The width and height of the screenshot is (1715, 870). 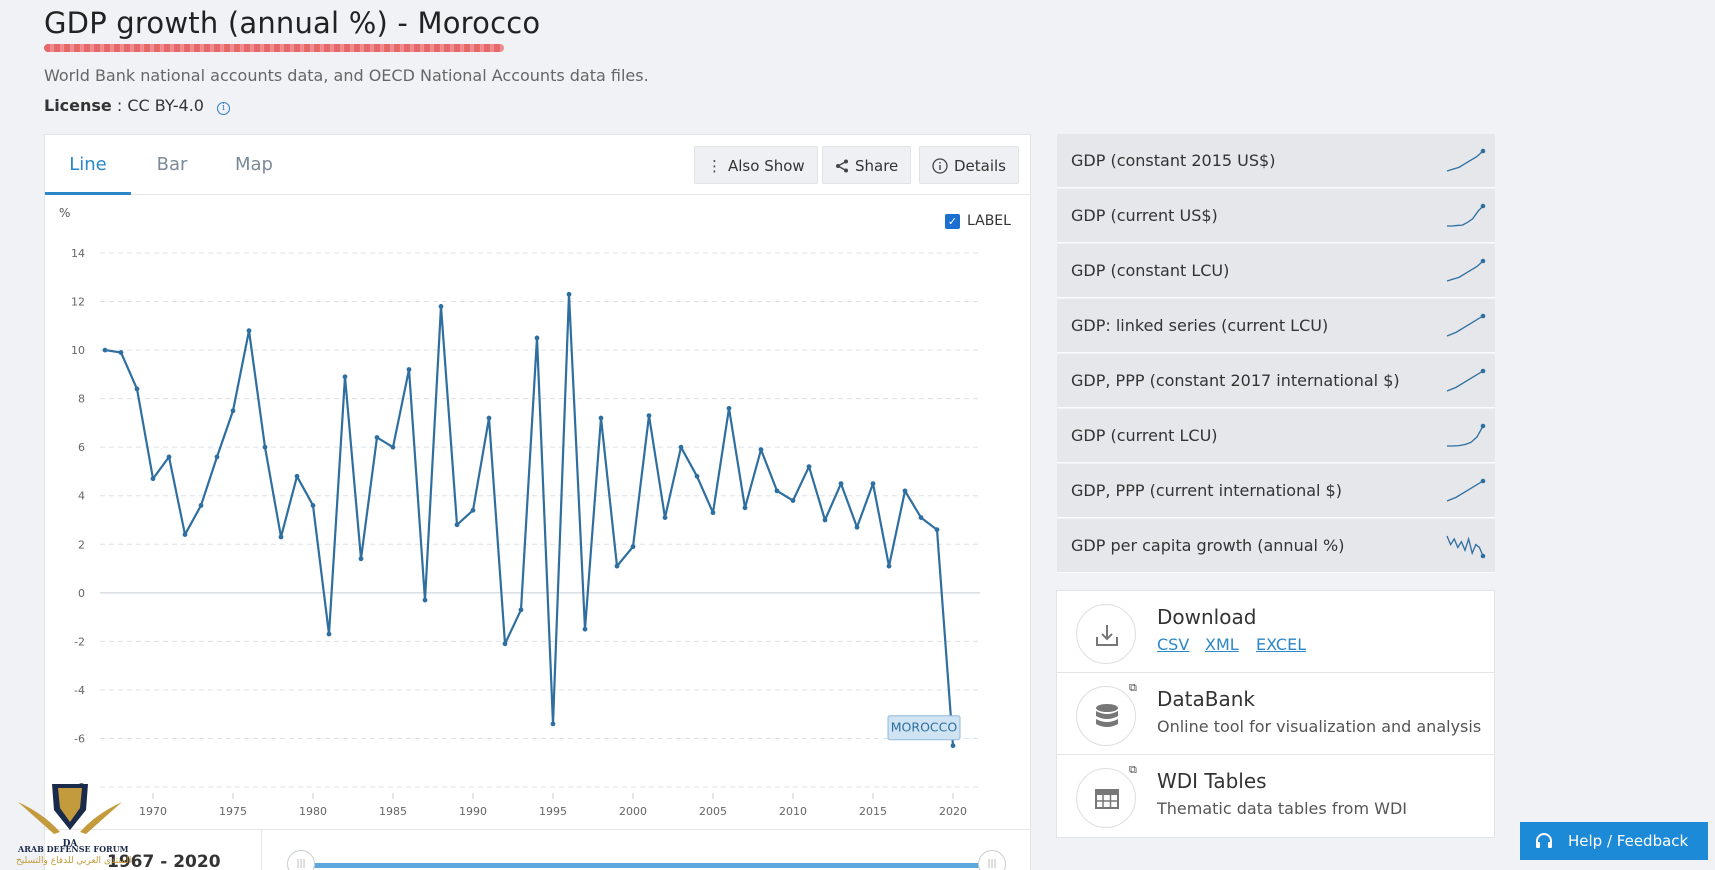 What do you see at coordinates (393, 811) in the screenshot?
I see `x-tick-label: 1985` at bounding box center [393, 811].